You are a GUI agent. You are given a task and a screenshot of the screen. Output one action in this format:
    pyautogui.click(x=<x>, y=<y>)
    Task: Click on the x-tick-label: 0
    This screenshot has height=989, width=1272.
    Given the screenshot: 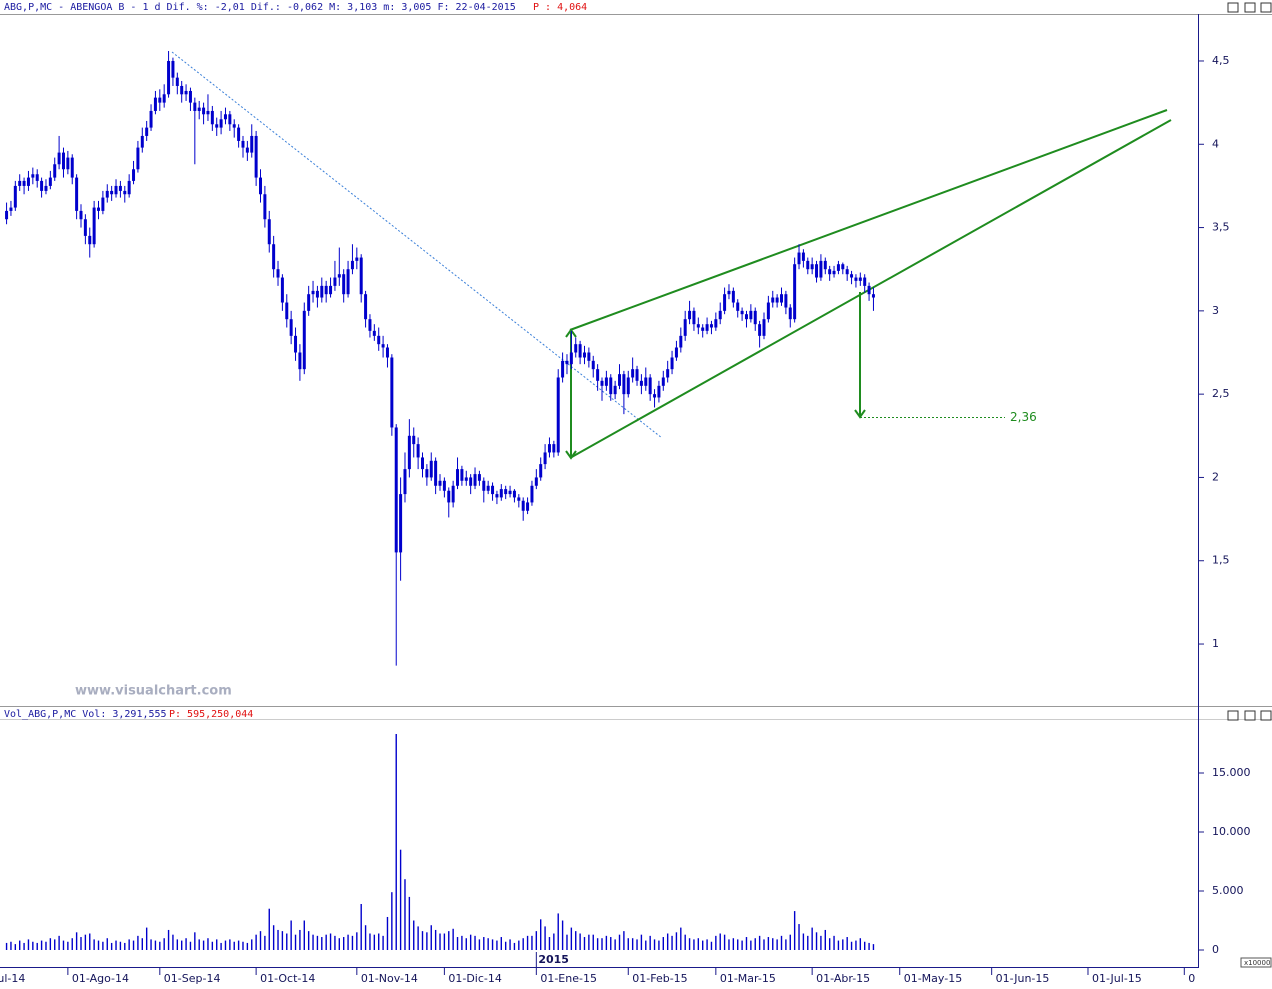 What is the action you would take?
    pyautogui.click(x=1191, y=978)
    